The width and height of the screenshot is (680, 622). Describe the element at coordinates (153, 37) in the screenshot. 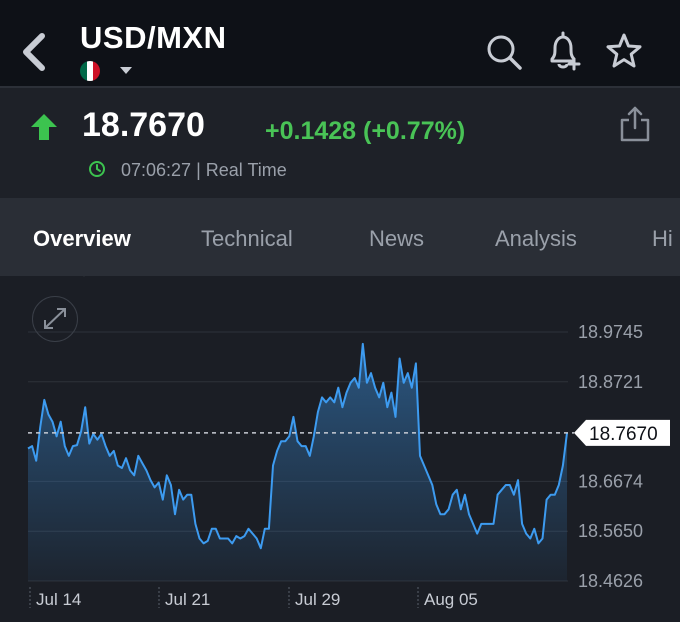

I see `instrument-title: USD/MXN` at that location.